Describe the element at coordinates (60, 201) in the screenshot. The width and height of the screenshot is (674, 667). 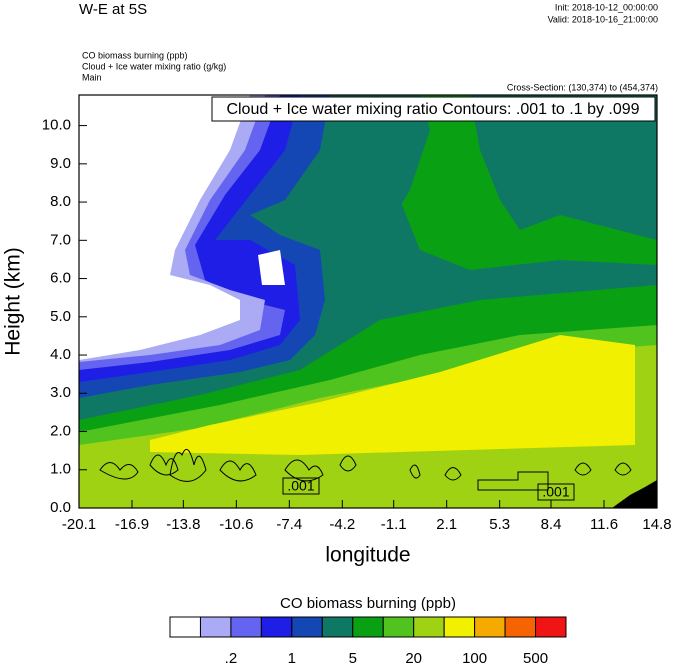
I see `y-tick-label: 8.0` at that location.